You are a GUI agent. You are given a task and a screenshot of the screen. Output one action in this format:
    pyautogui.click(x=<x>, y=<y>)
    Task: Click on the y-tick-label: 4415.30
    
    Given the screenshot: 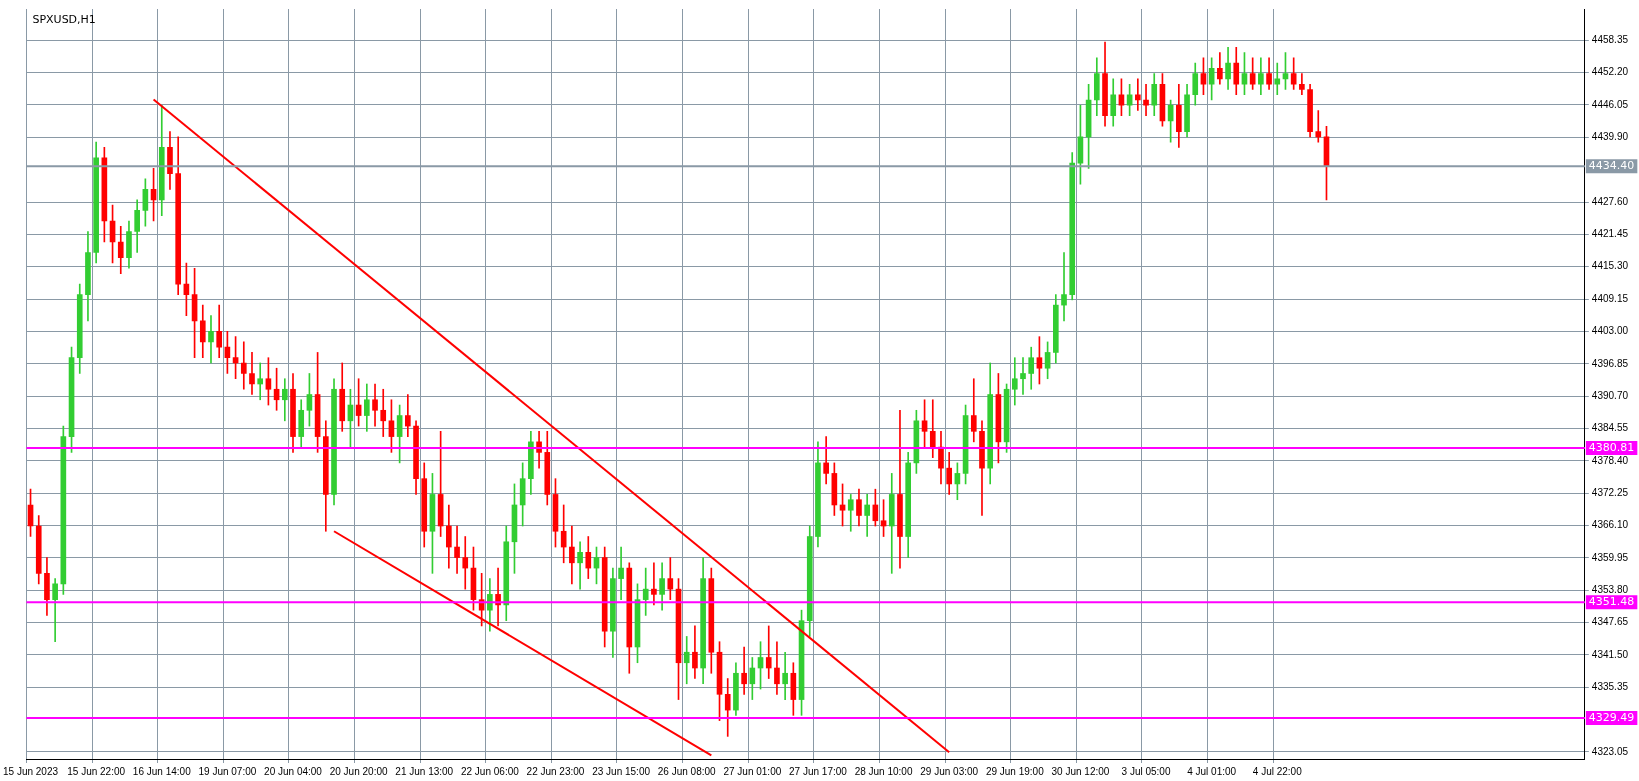 What is the action you would take?
    pyautogui.click(x=1610, y=266)
    